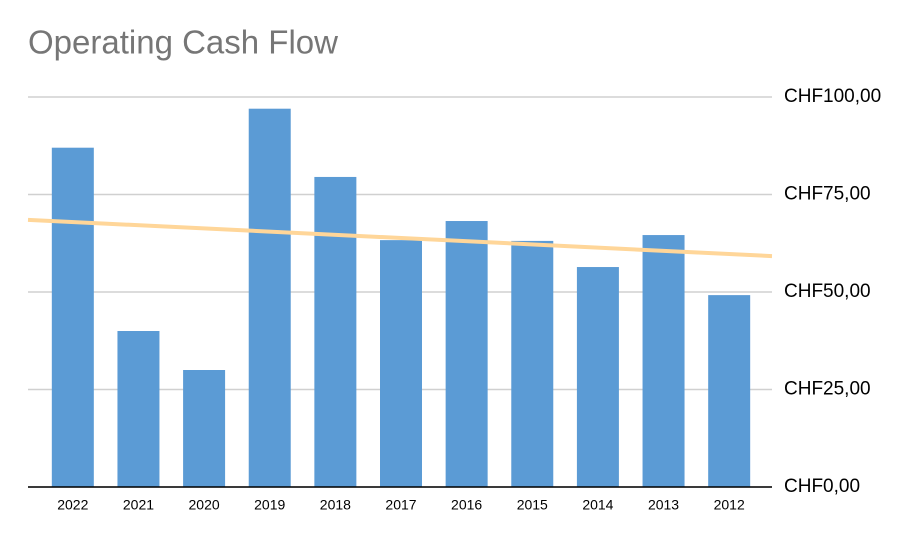  I want to click on x-tick-label: 2015, so click(532, 505).